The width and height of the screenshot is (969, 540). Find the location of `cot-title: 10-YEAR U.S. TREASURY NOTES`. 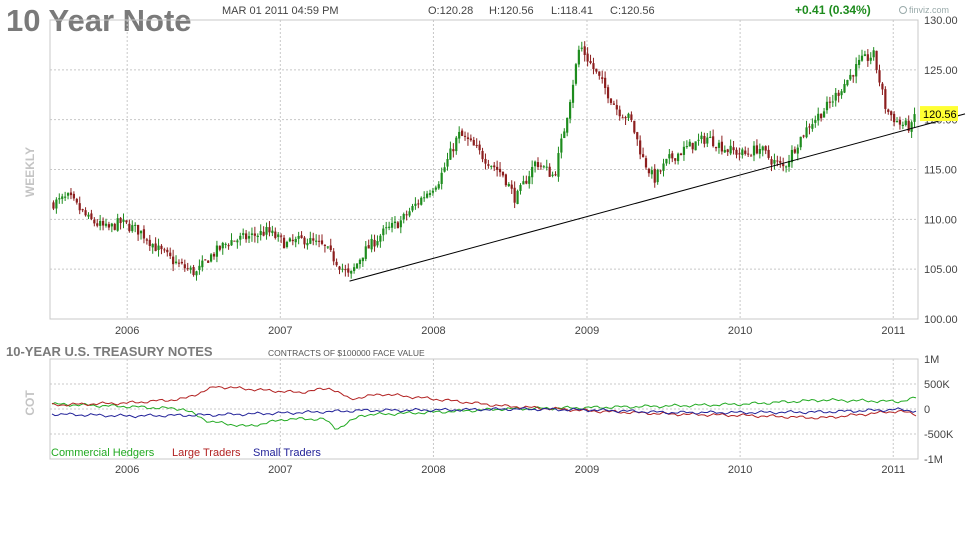

cot-title: 10-YEAR U.S. TREASURY NOTES is located at coordinates (109, 351).